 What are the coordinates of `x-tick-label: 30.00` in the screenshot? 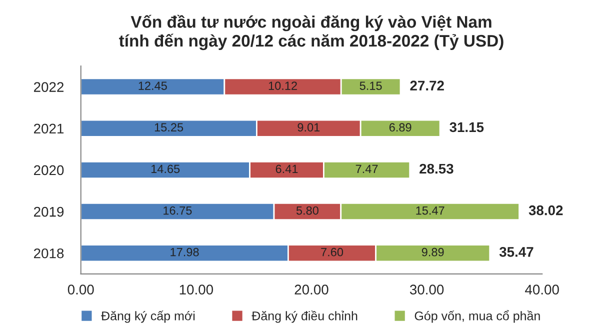 It's located at (427, 289).